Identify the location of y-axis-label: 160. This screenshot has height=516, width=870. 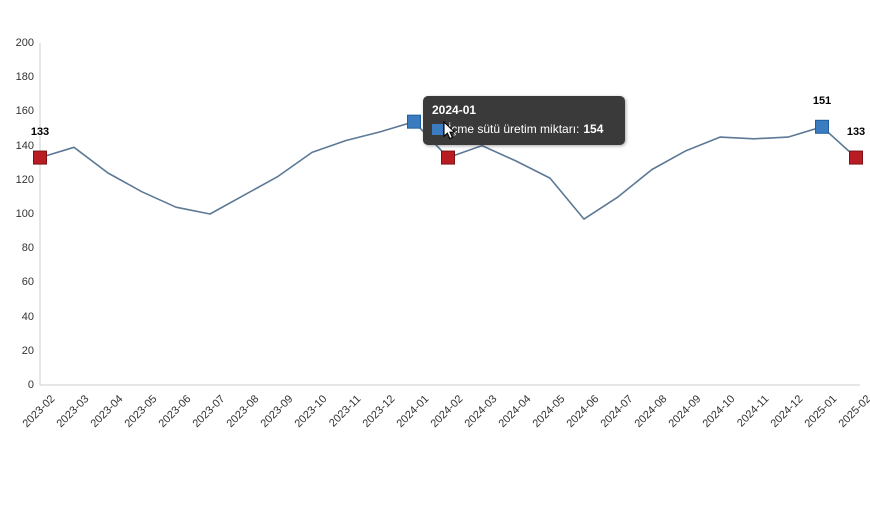
(24, 111).